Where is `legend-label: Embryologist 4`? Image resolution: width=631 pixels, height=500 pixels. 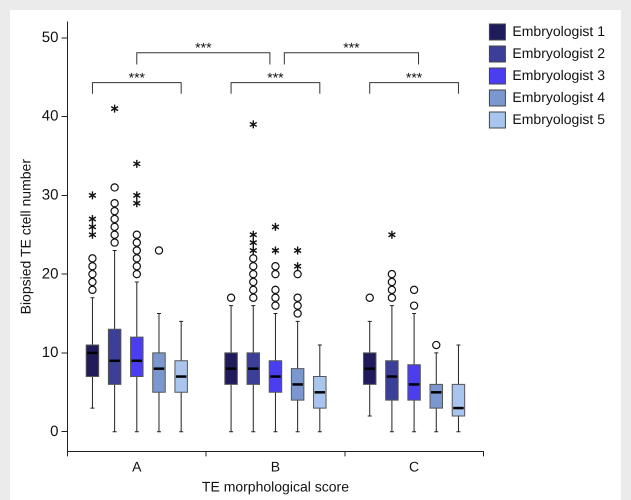
legend-label: Embryologist 4 is located at coordinates (559, 96).